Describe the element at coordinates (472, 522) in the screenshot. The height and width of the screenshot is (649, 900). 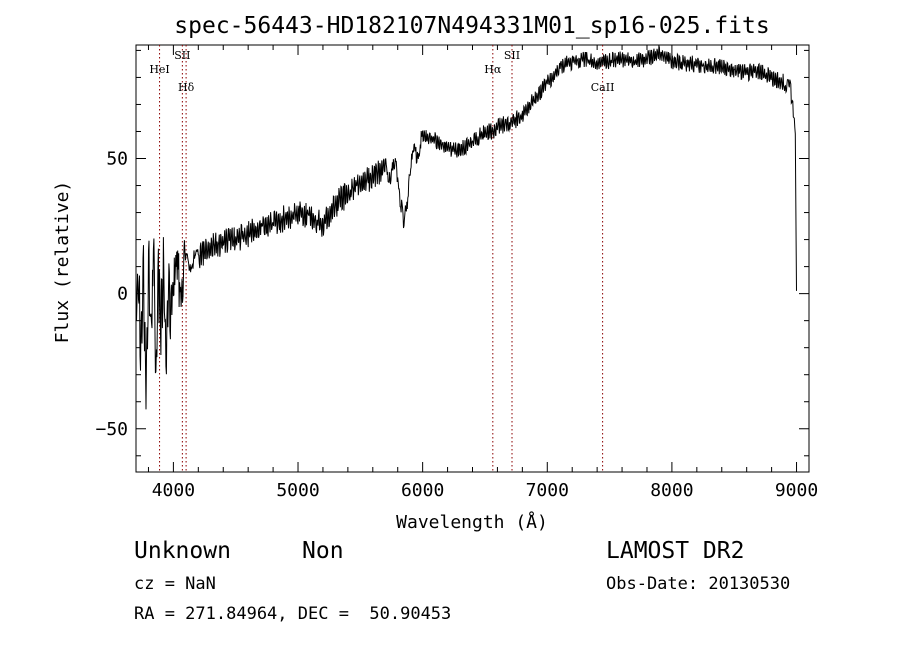
I see `x-axis-label: Wavelength (Å)` at that location.